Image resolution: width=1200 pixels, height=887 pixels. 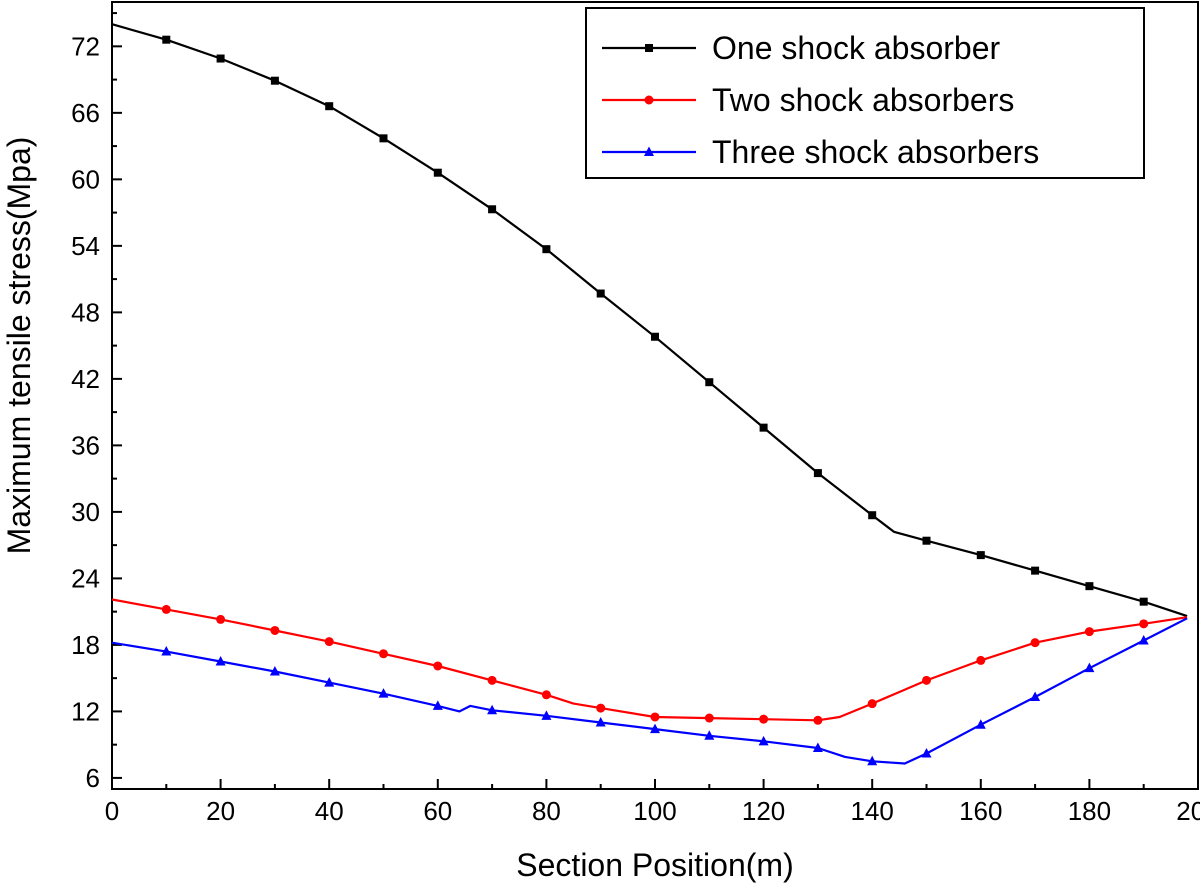 I want to click on x-tick-label: 180, so click(x=1089, y=811).